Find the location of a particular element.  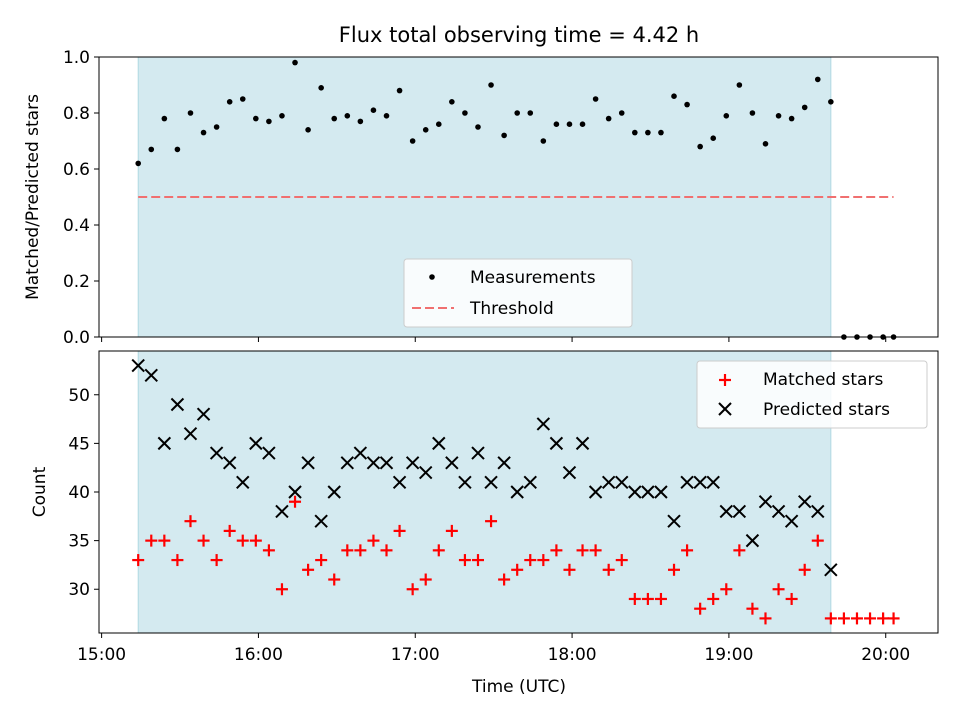

top-legend: Measurements Threshold is located at coordinates (518, 293).